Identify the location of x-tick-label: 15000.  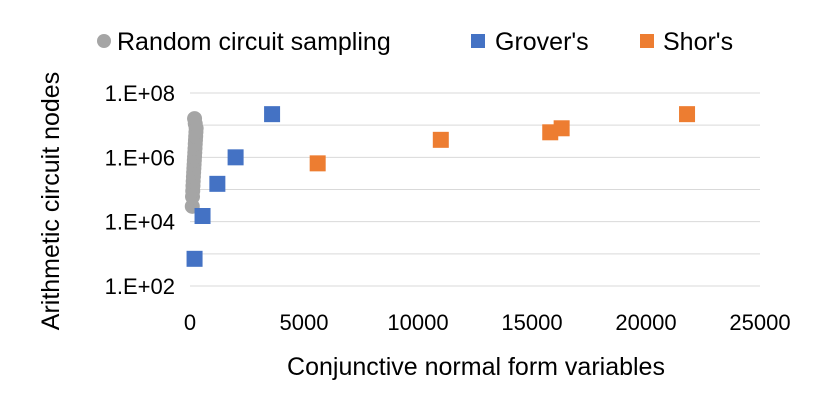
(531, 322).